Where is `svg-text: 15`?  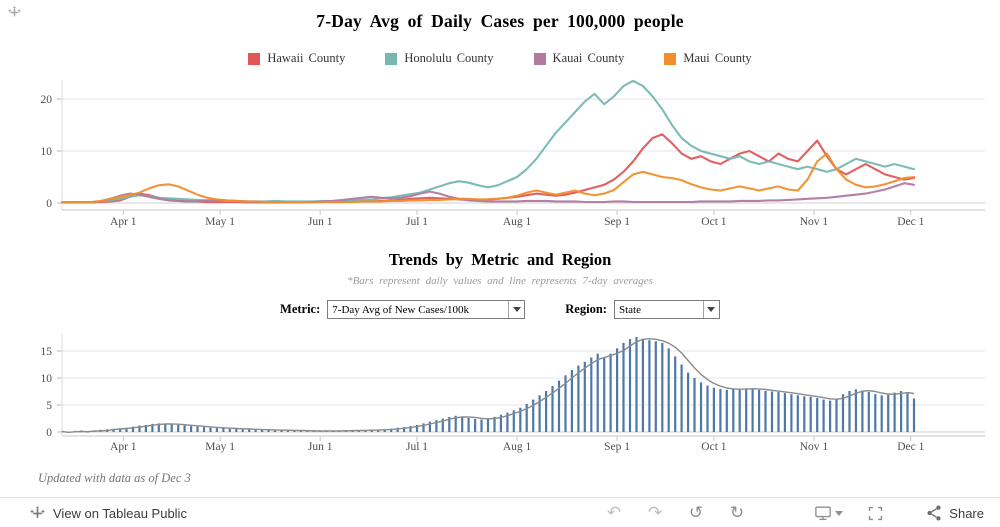 svg-text: 15 is located at coordinates (47, 352).